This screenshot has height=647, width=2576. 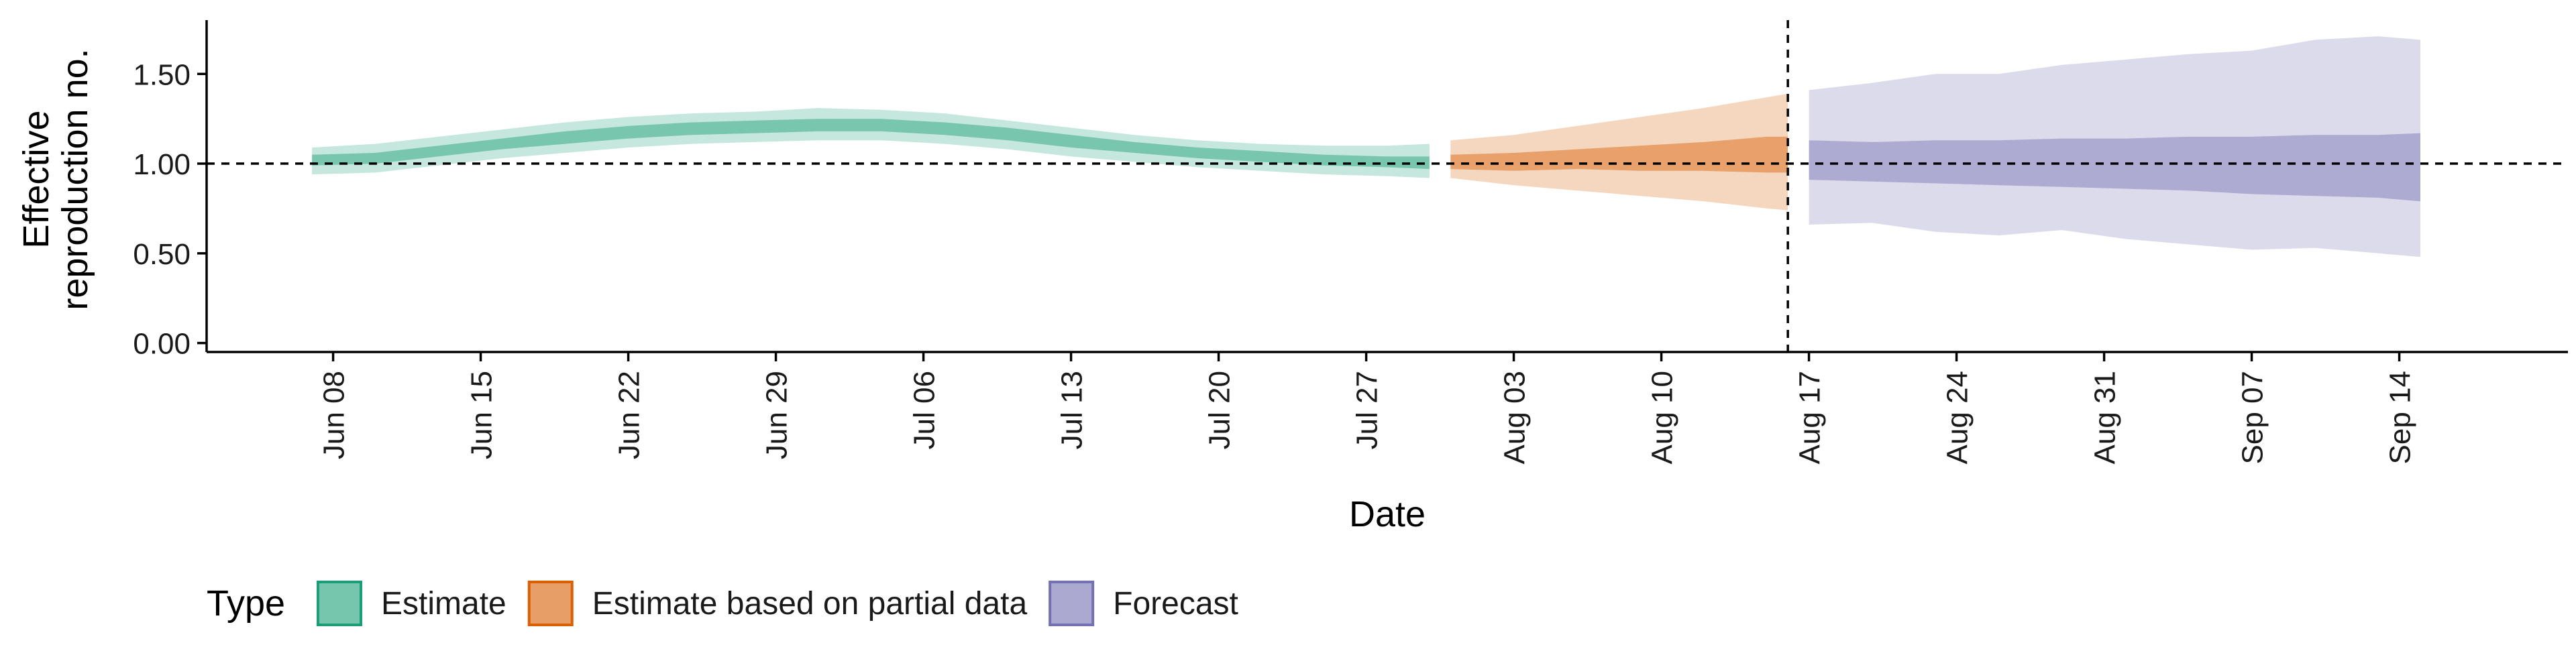 What do you see at coordinates (1515, 417) in the screenshot?
I see `x-tick-label: Aug 03` at bounding box center [1515, 417].